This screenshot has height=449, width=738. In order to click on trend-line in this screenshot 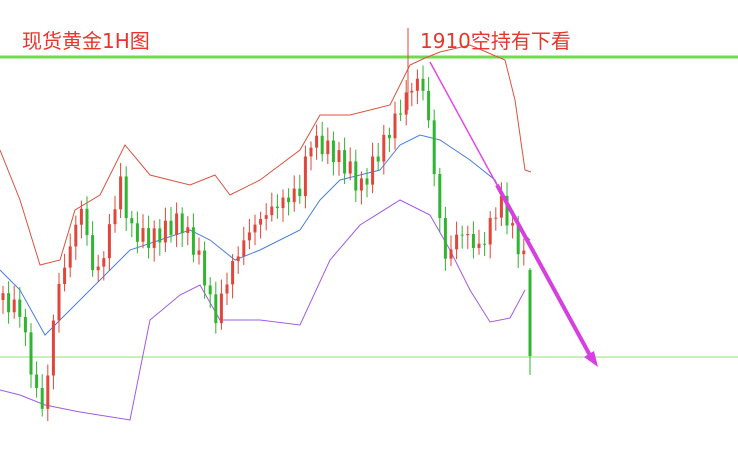, I will do `click(463, 123)`.